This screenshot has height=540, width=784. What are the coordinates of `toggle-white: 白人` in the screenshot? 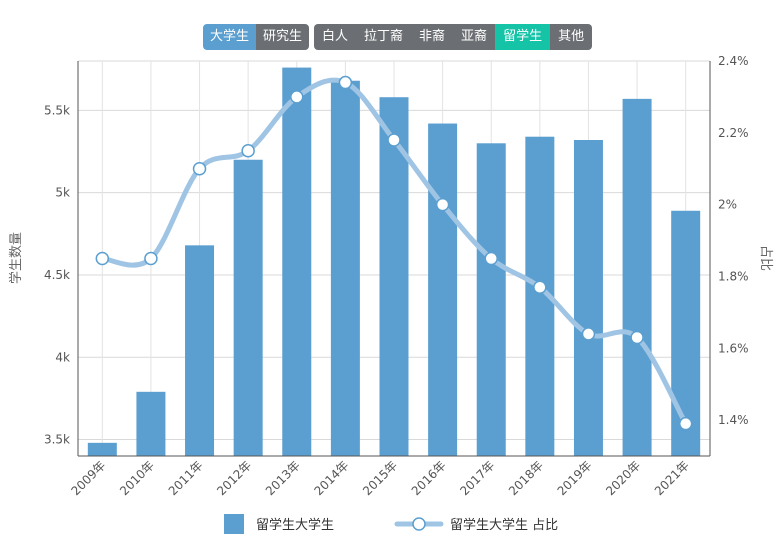 It's located at (335, 37).